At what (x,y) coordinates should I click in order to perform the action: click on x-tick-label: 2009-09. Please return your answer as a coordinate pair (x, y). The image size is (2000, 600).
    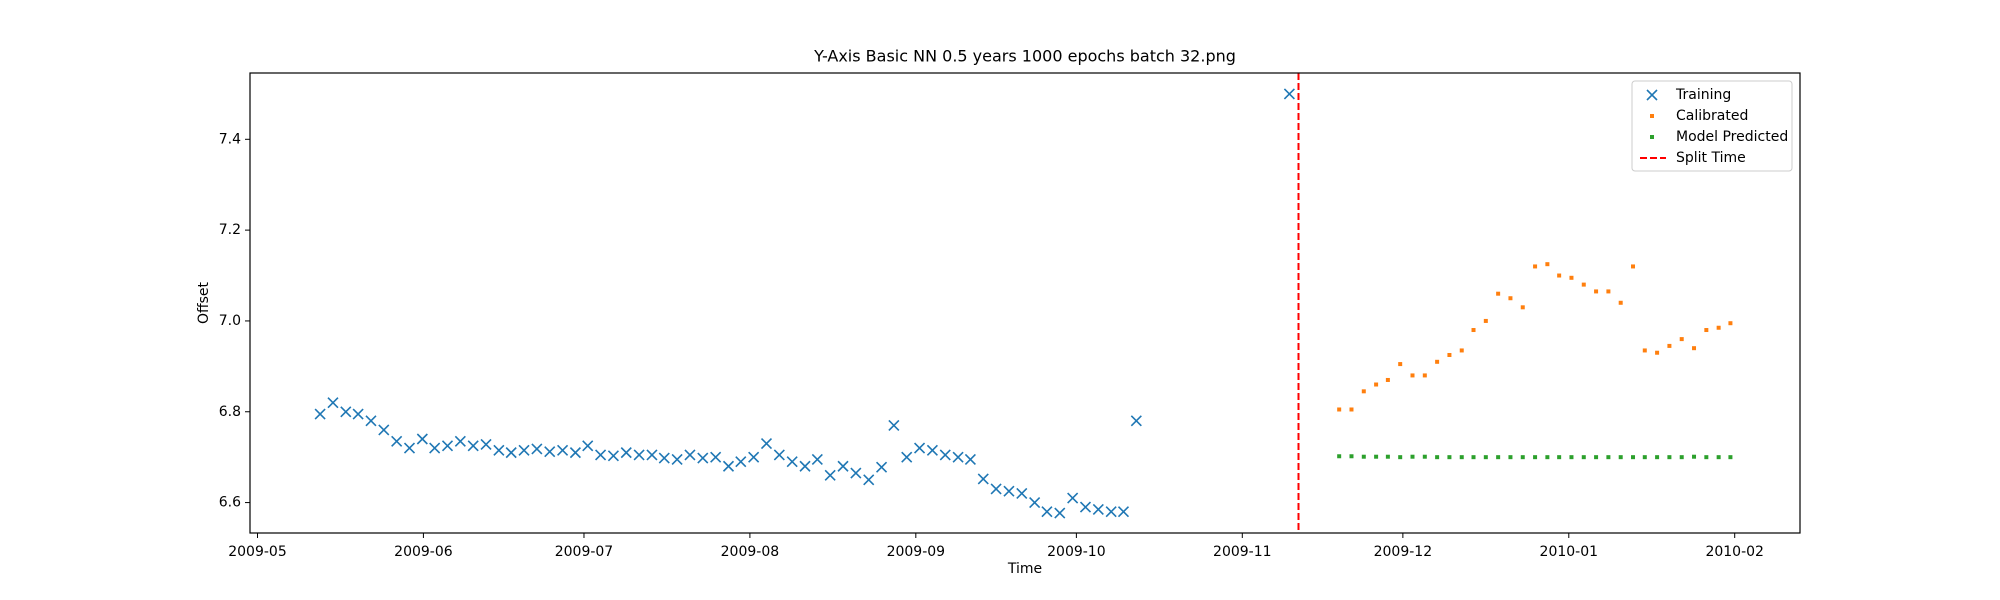
    Looking at the image, I should click on (916, 552).